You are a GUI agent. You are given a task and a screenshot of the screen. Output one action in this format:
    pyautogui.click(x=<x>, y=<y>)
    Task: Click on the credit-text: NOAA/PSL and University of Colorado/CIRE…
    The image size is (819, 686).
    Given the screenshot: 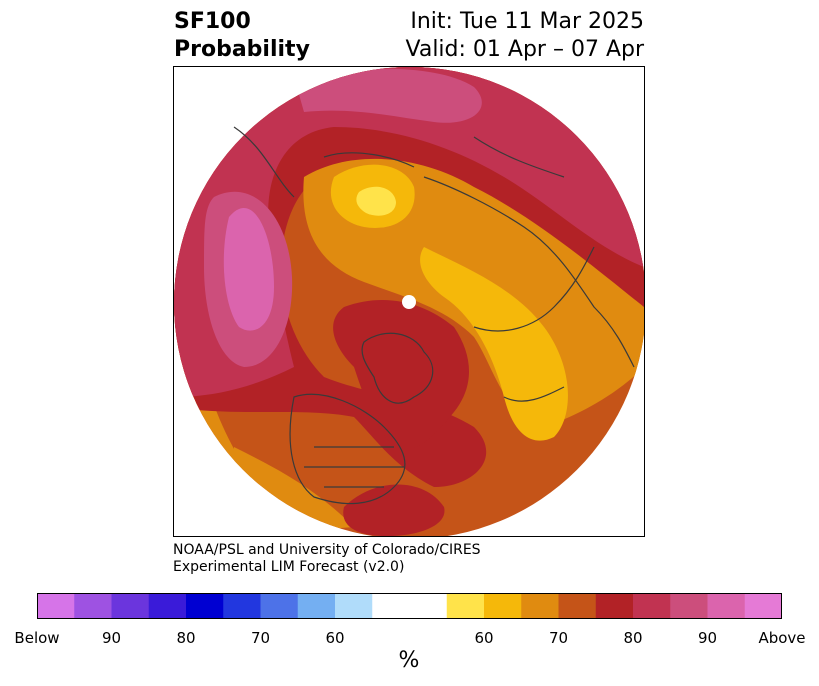 What is the action you would take?
    pyautogui.click(x=327, y=559)
    